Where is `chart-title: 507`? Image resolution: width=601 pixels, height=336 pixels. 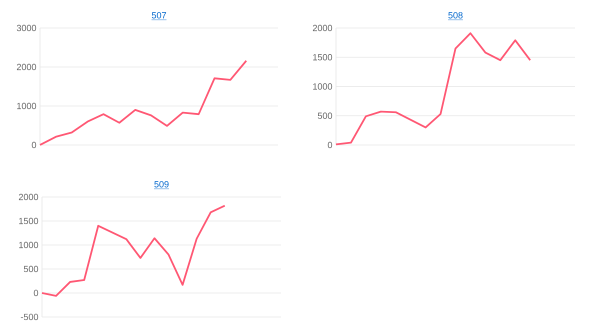 chart-title: 507 is located at coordinates (159, 15).